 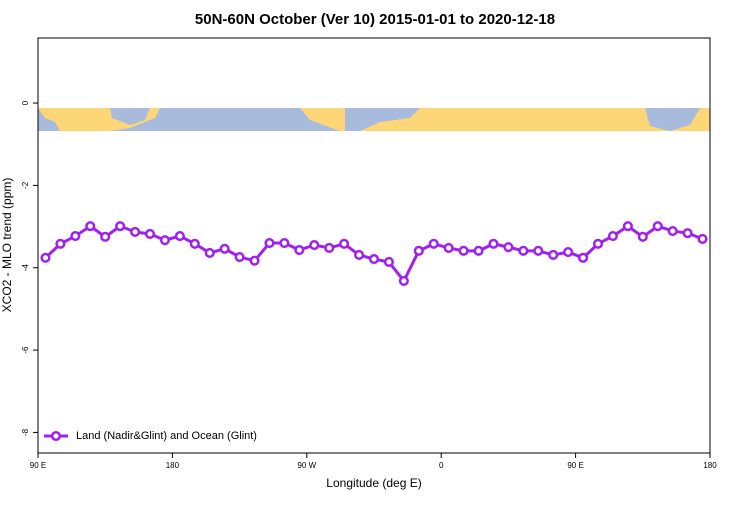 I want to click on y-tick-label: -2, so click(x=25, y=185).